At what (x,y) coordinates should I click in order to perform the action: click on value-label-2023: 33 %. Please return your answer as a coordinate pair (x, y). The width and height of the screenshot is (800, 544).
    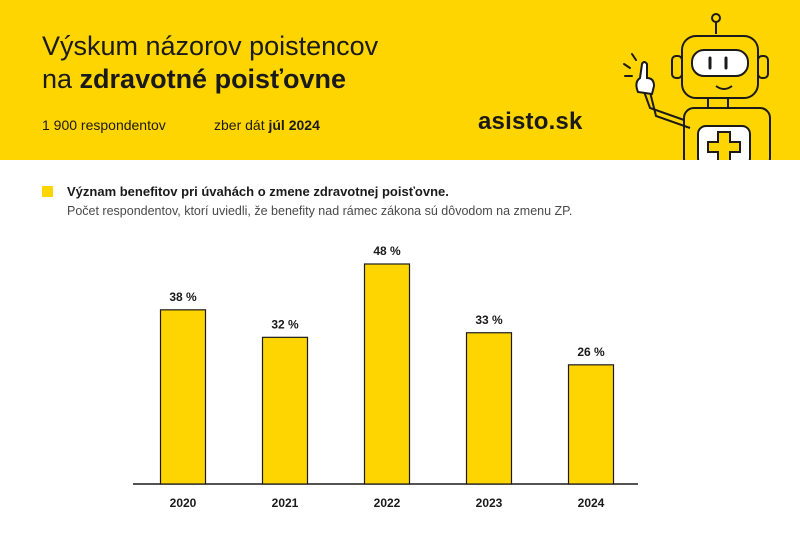
    Looking at the image, I should click on (489, 320).